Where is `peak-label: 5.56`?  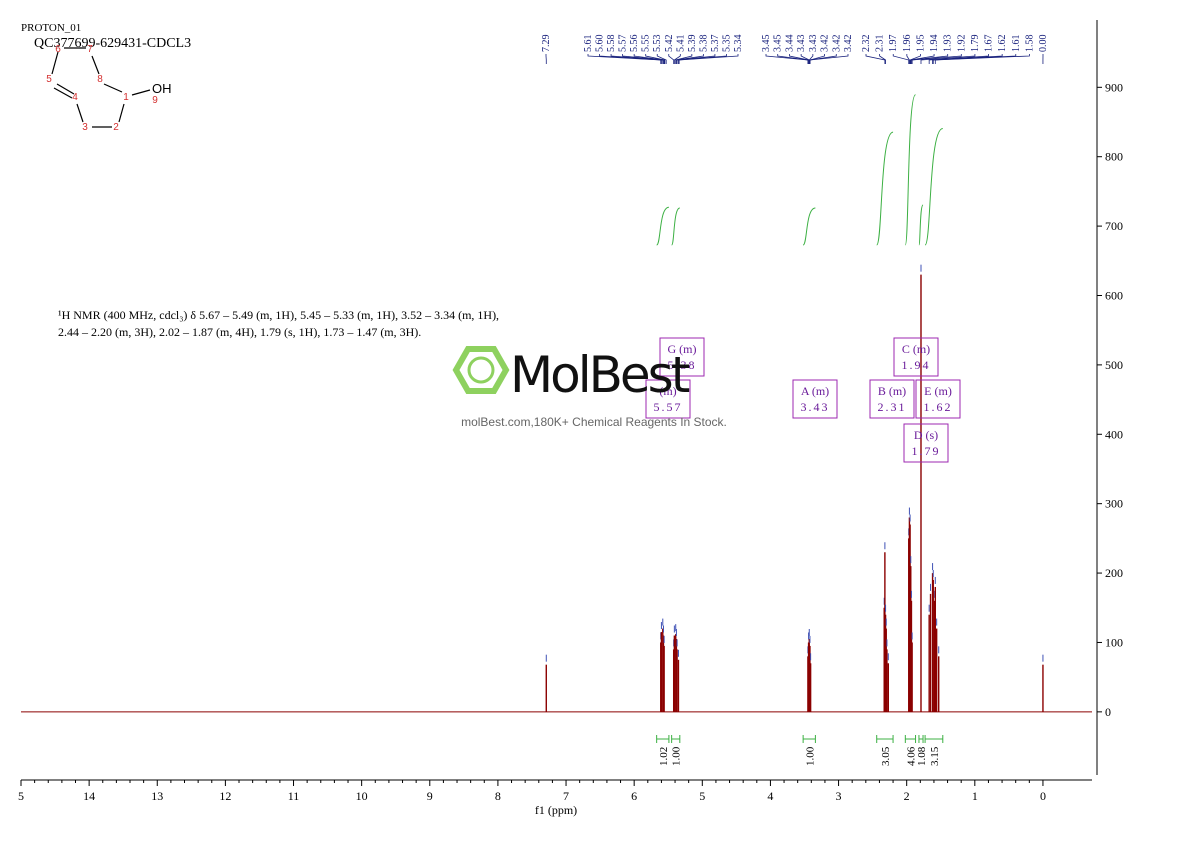
peak-label: 5.56 is located at coordinates (634, 44).